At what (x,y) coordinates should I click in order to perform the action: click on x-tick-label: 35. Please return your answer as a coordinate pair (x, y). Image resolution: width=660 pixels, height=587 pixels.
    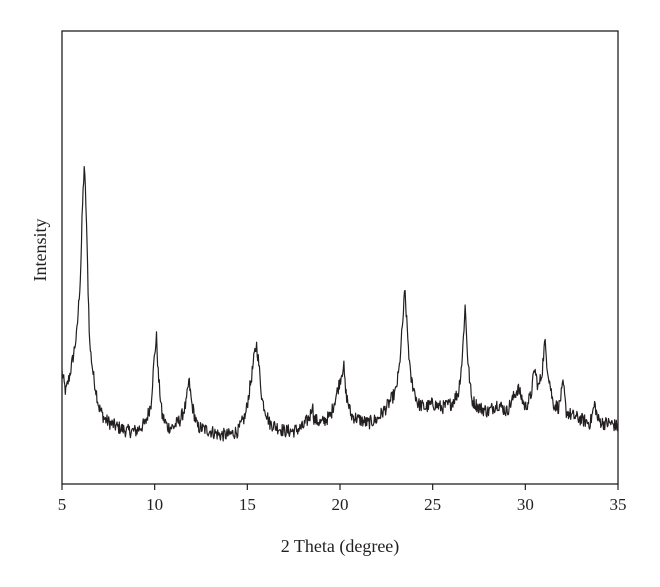
    Looking at the image, I should click on (618, 504).